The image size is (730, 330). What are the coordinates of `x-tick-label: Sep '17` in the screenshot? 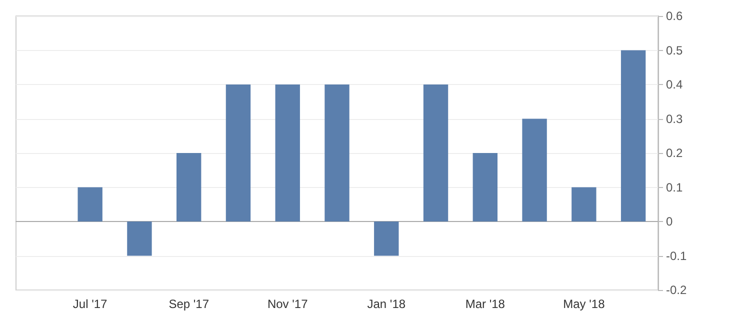 It's located at (189, 304).